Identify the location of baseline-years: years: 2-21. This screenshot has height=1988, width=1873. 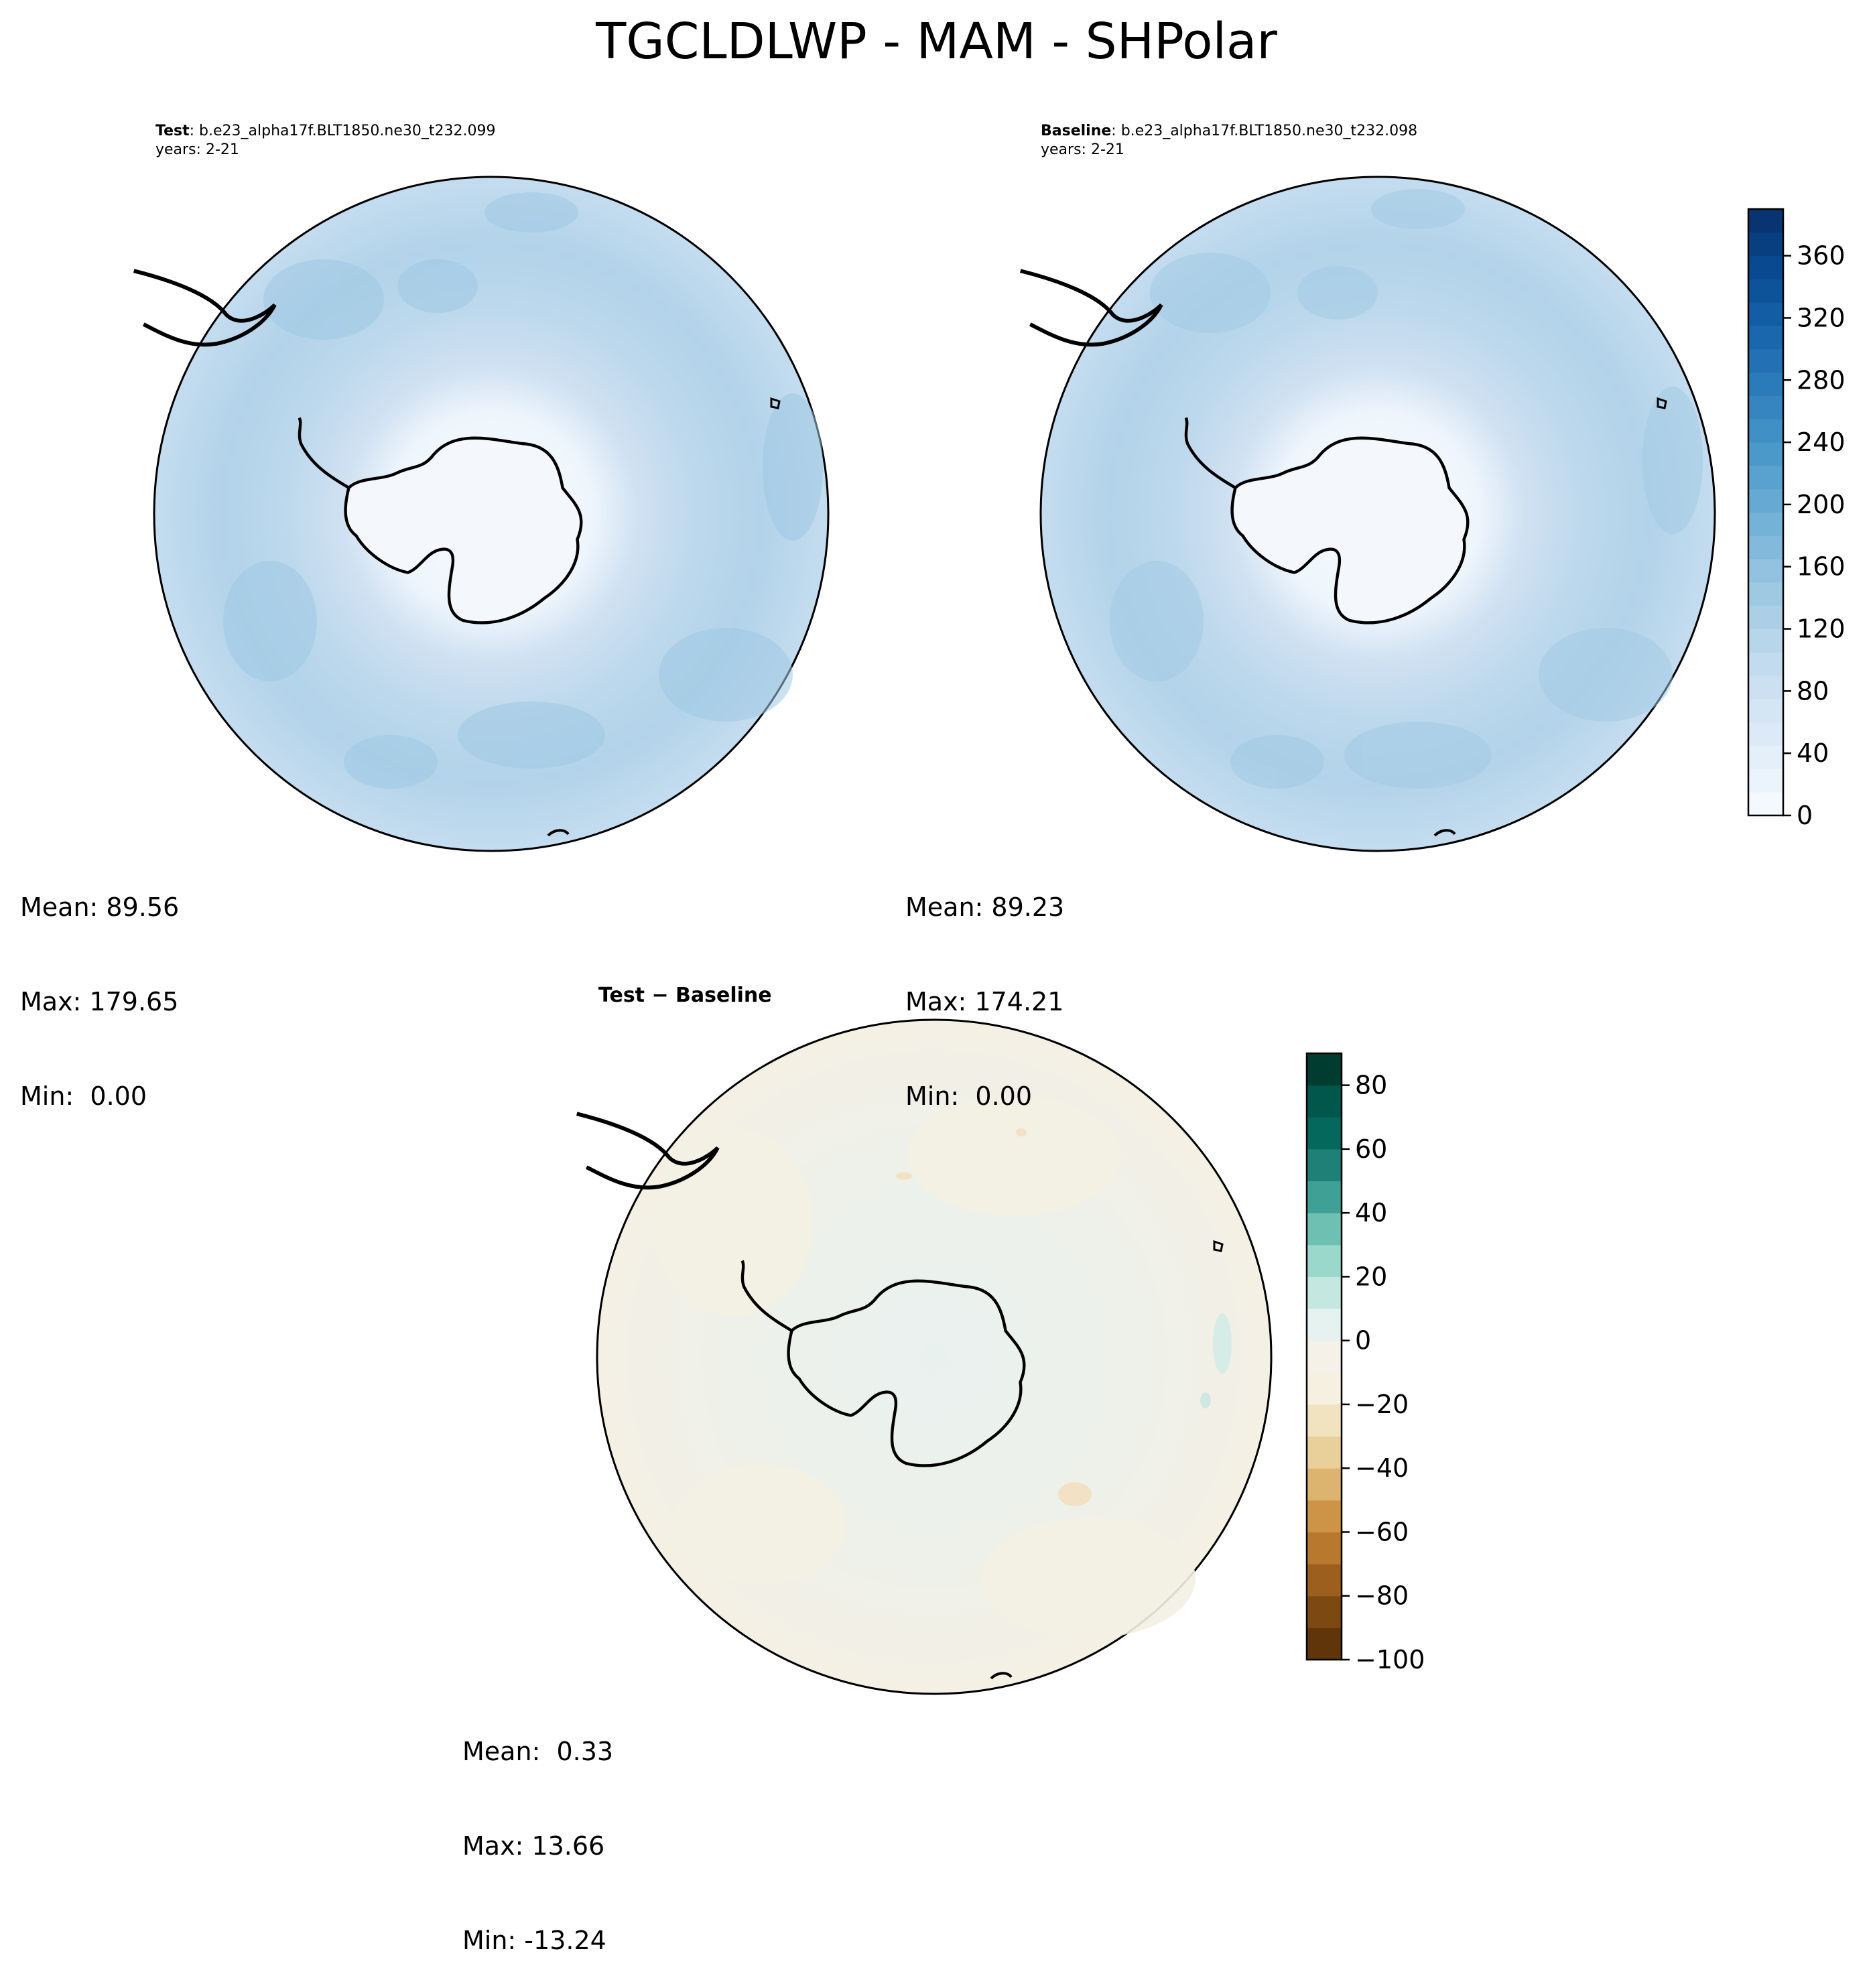
(1082, 149).